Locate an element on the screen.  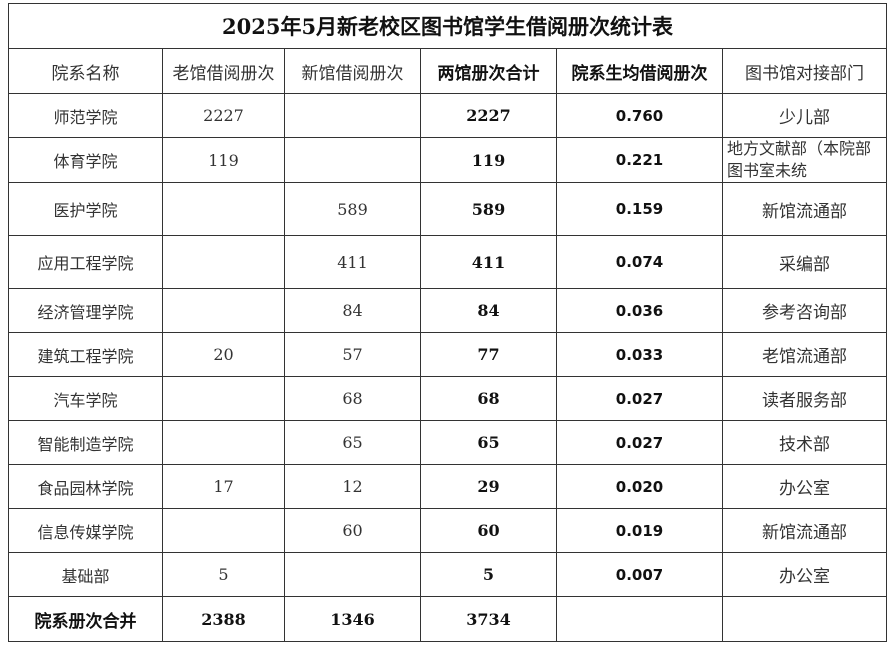
dept-name-cell: 信息传媒学院 is located at coordinates (85, 530).